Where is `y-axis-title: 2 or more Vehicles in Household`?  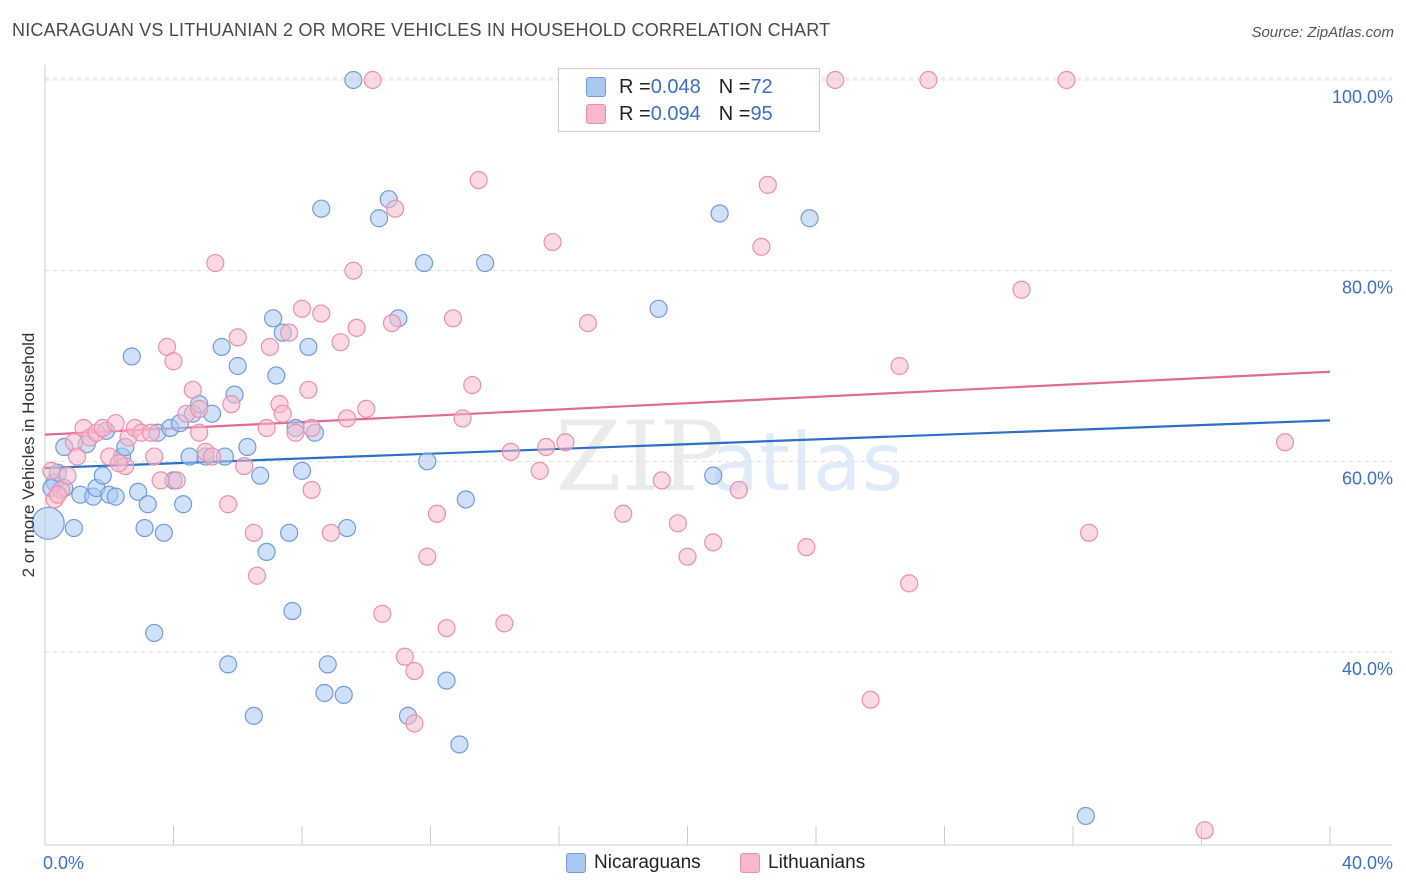 y-axis-title: 2 or more Vehicles in Household is located at coordinates (28, 455).